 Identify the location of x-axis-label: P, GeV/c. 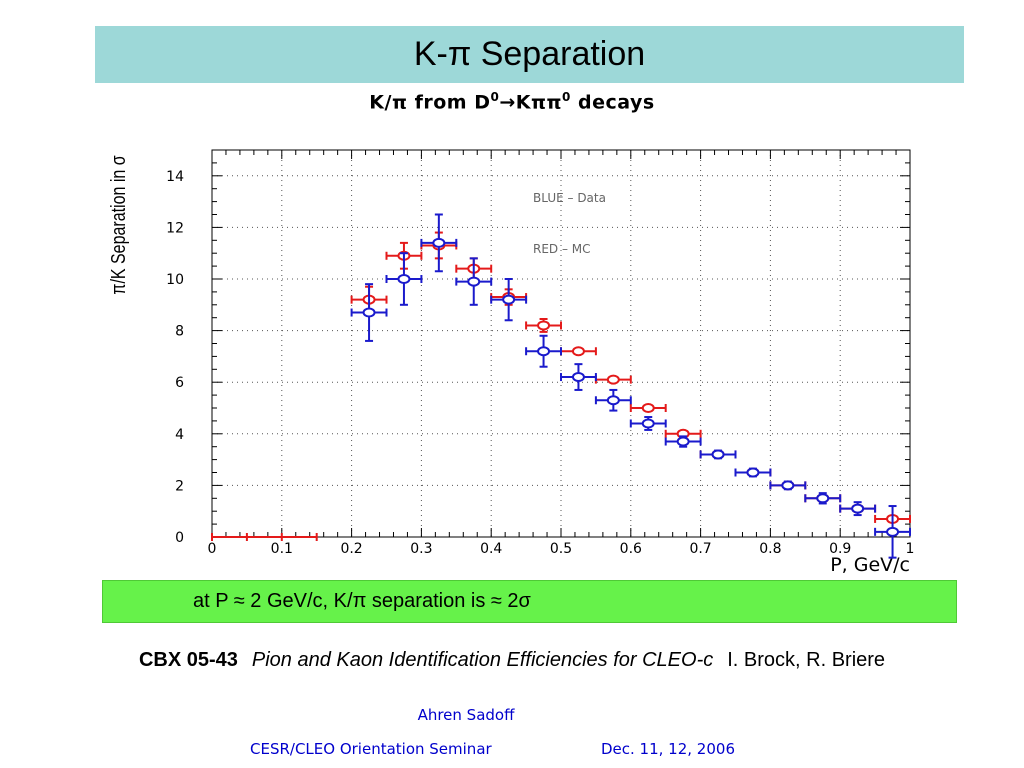
(870, 565).